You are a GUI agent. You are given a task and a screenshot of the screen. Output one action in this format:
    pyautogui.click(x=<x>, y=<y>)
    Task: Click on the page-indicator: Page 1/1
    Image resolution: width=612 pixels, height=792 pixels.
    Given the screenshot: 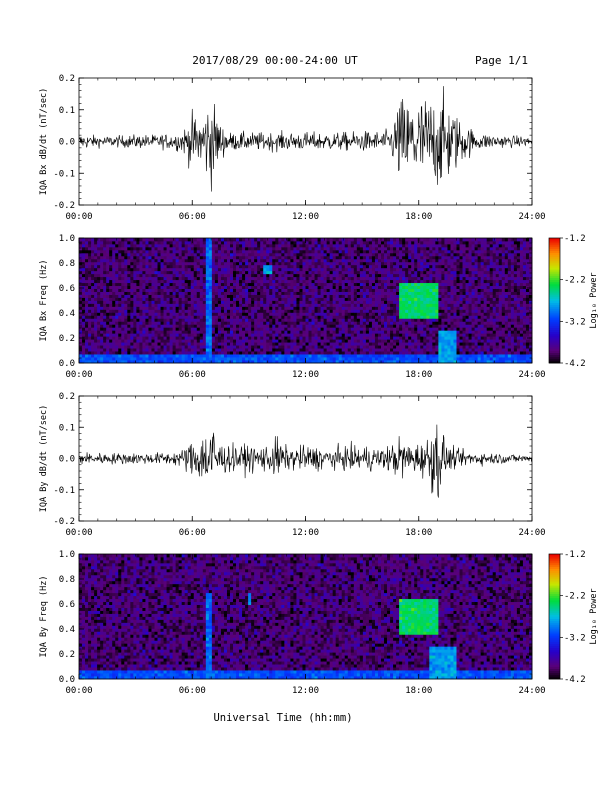 What is the action you would take?
    pyautogui.click(x=501, y=60)
    